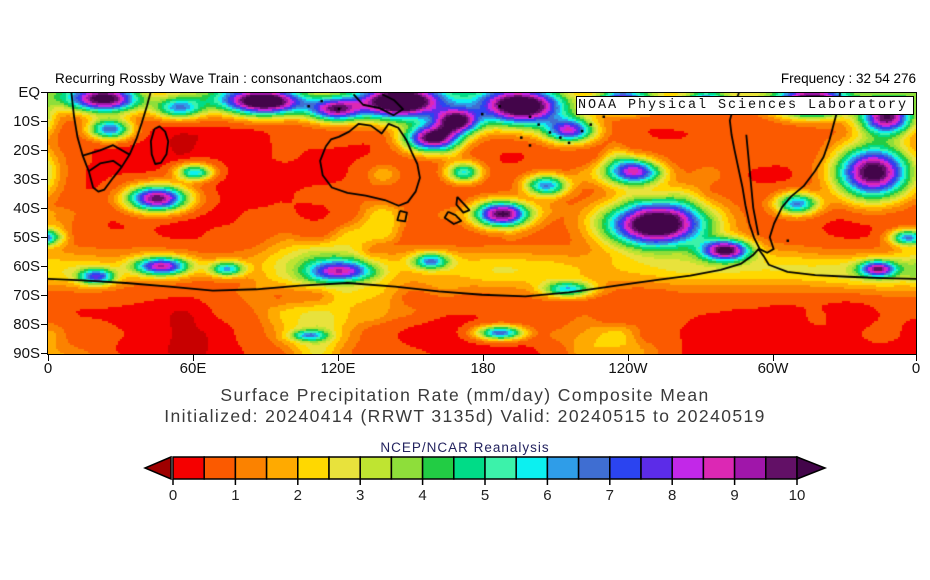 This screenshot has width=930, height=580. What do you see at coordinates (797, 495) in the screenshot?
I see `colorbar-label-10: 10` at bounding box center [797, 495].